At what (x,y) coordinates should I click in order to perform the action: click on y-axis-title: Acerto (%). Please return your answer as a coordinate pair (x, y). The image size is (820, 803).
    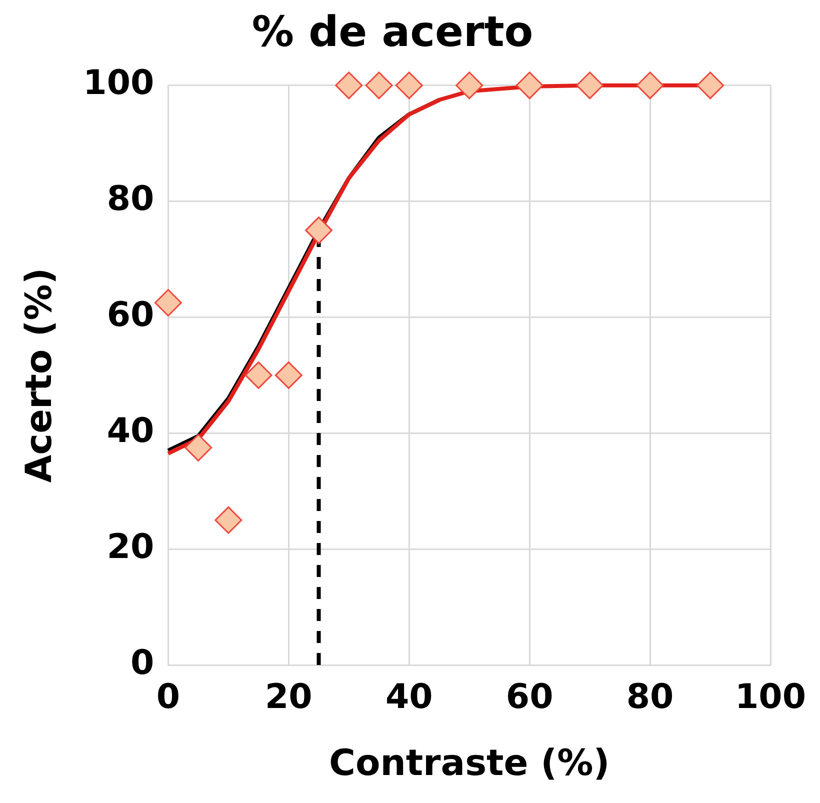
    Looking at the image, I should click on (39, 375).